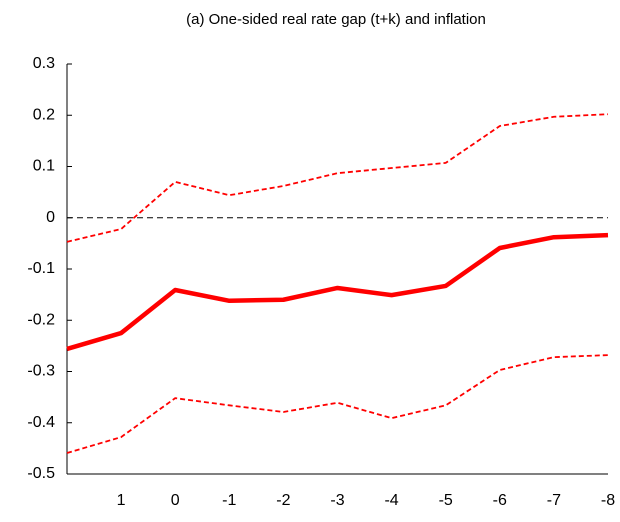 The image size is (620, 522). What do you see at coordinates (44, 166) in the screenshot?
I see `y-tick-label: 0.1` at bounding box center [44, 166].